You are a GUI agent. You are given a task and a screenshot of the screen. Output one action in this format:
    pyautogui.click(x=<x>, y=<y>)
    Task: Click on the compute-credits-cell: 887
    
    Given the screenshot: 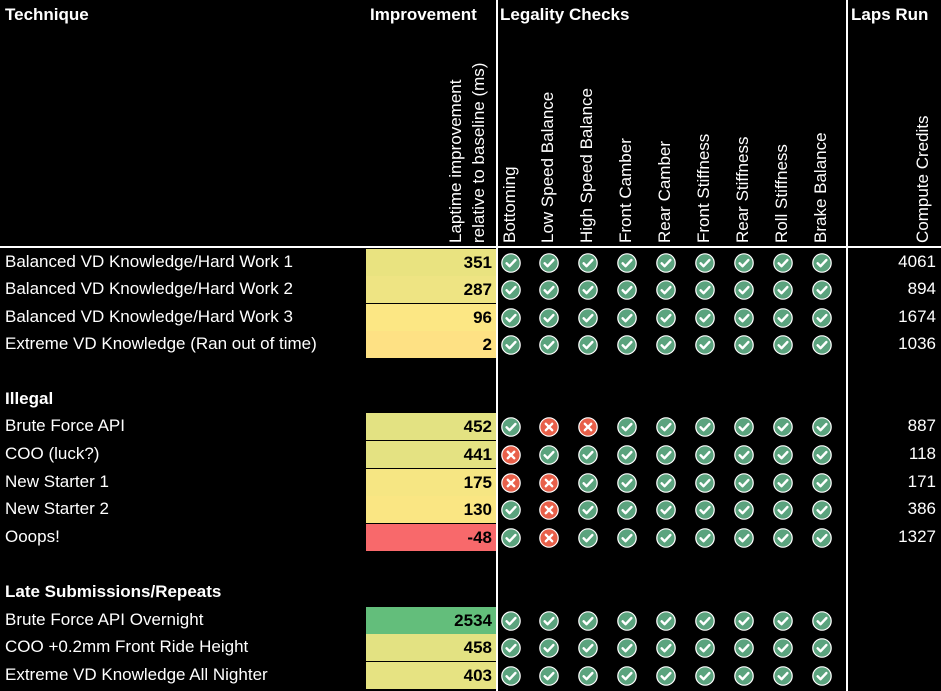 What is the action you would take?
    pyautogui.click(x=921, y=425)
    